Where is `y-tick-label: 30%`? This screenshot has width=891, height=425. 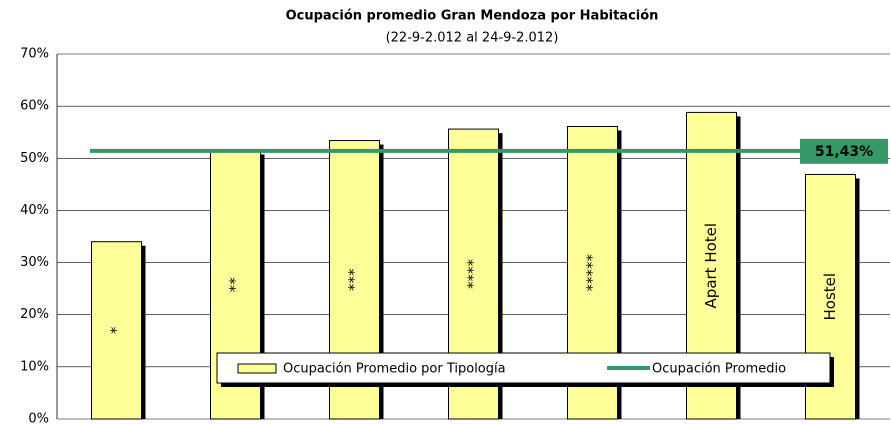
y-tick-label: 30% is located at coordinates (34, 262).